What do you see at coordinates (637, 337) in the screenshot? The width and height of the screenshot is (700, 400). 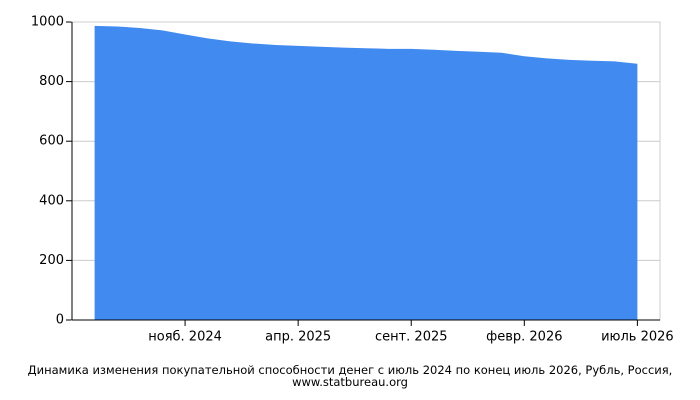 I see `x-tick-label: июль 2026` at bounding box center [637, 337].